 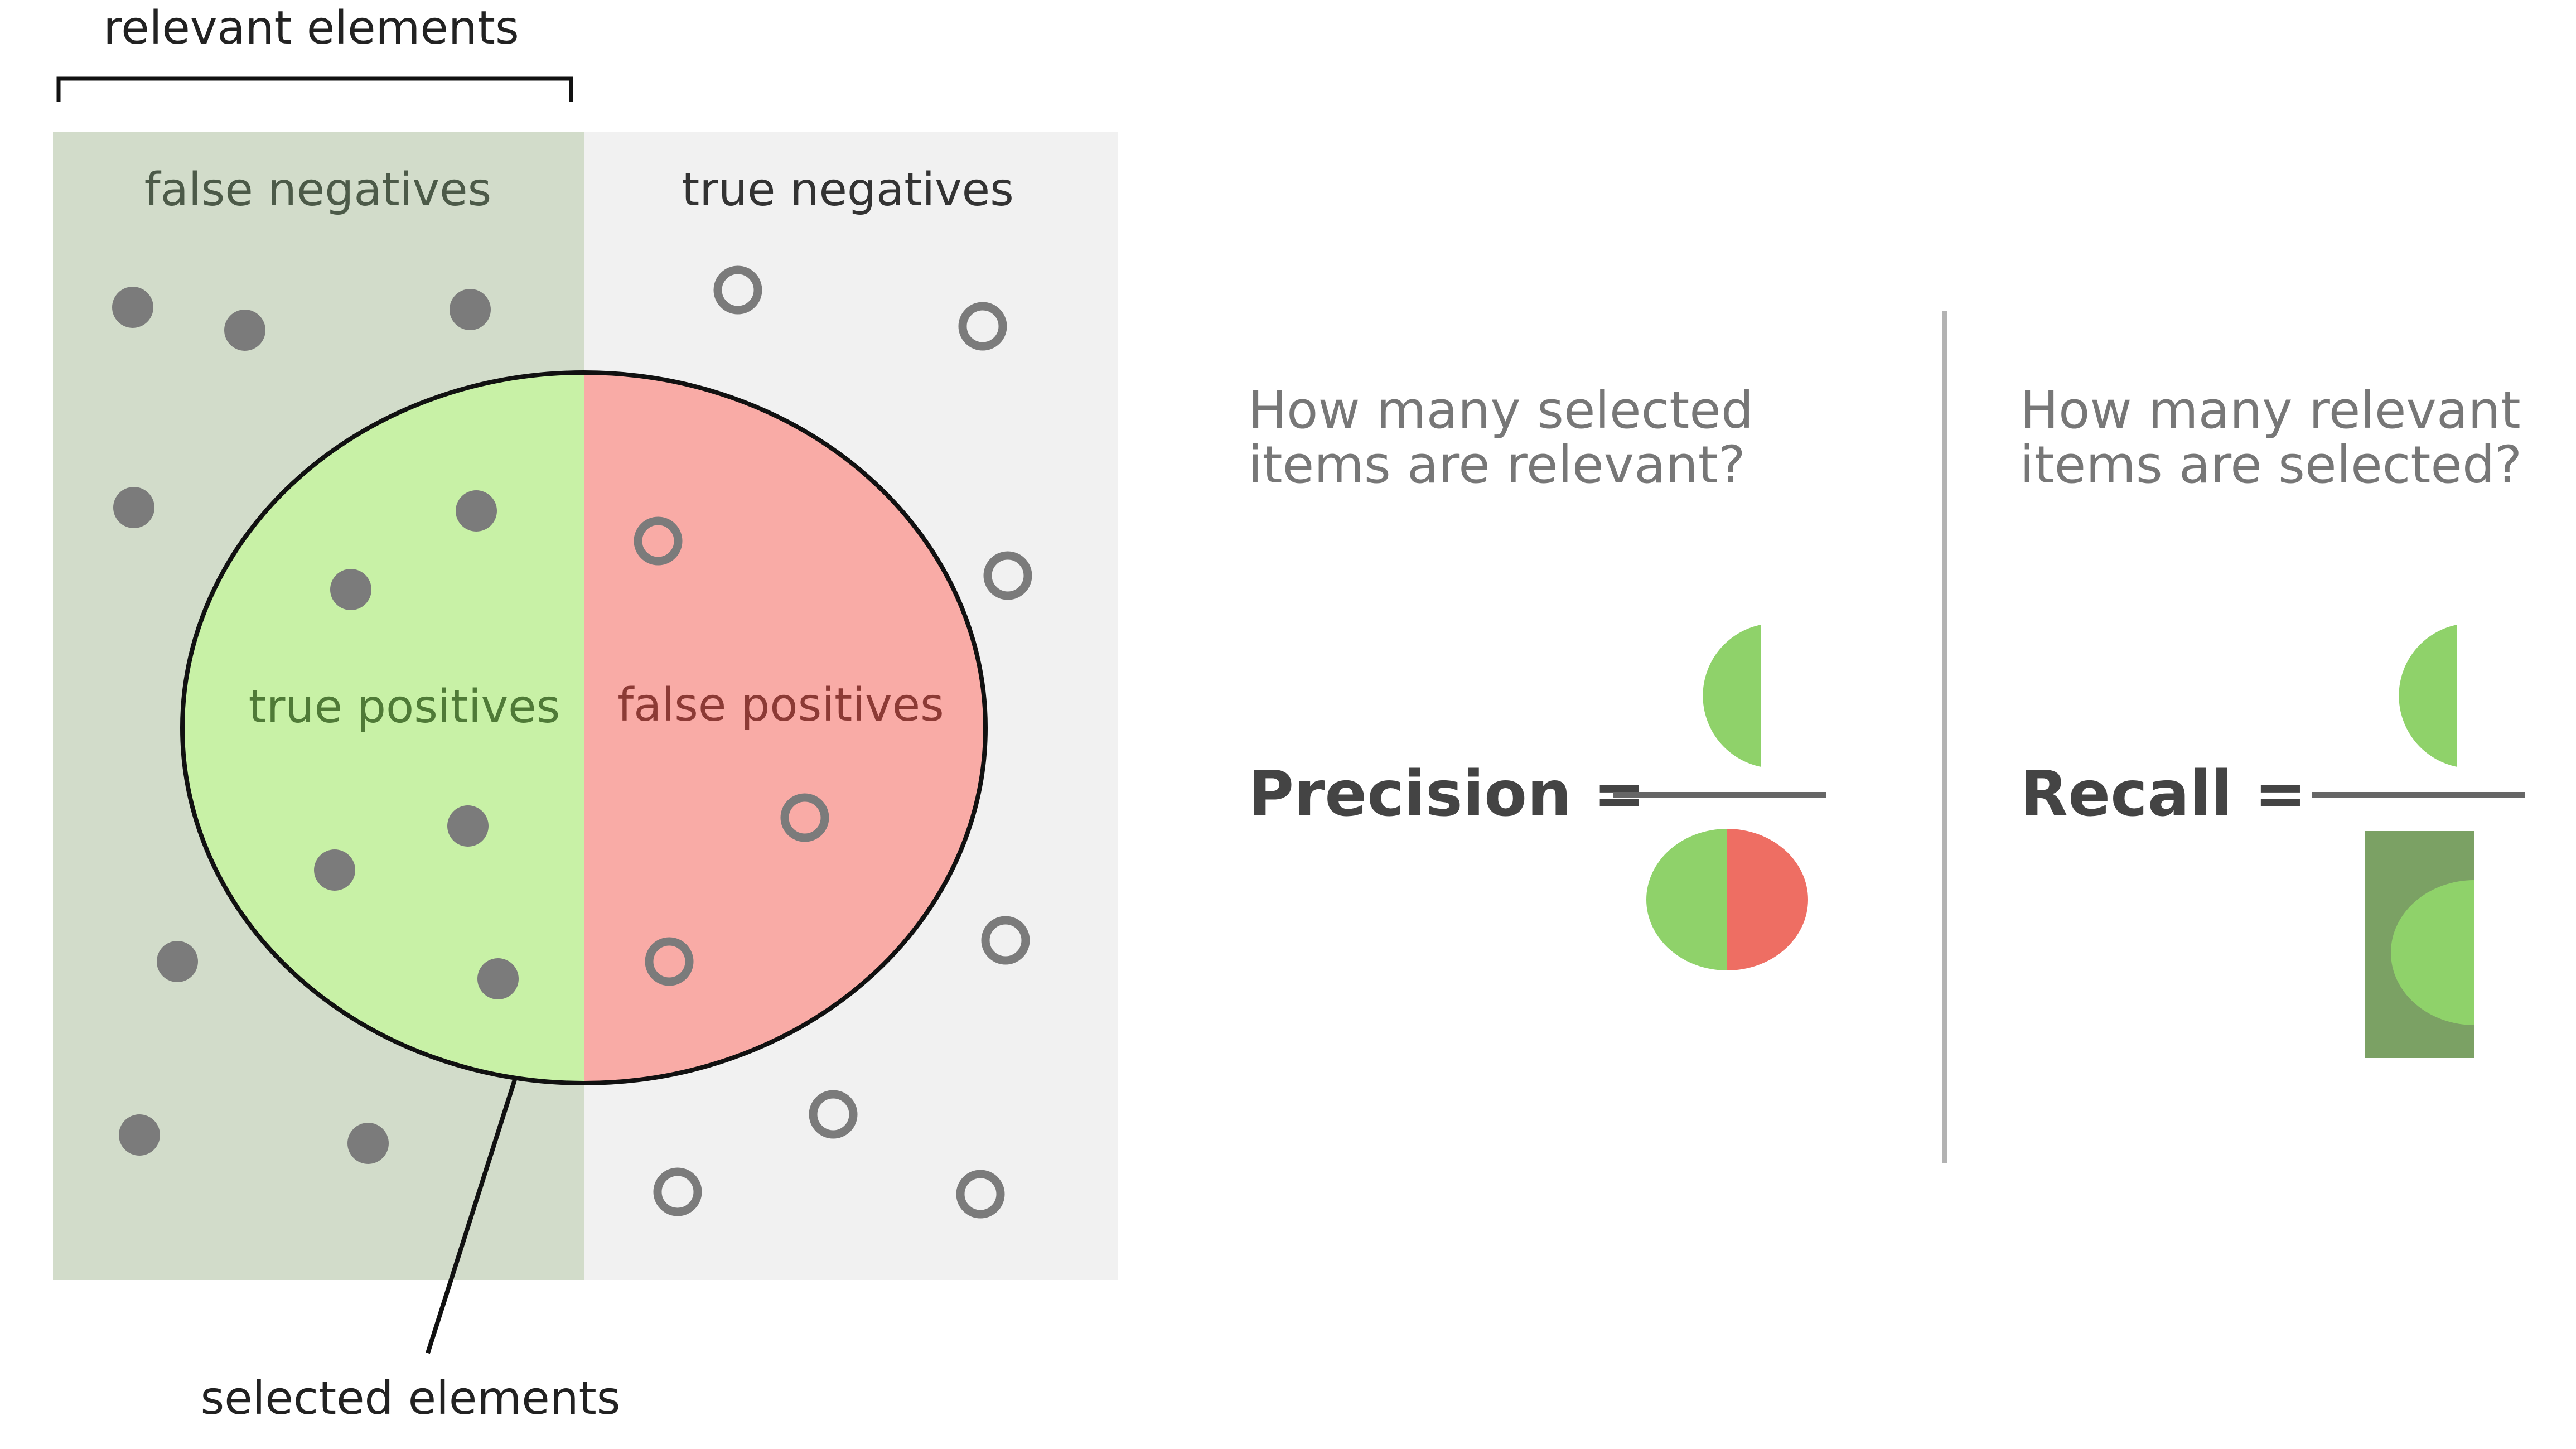 What do you see at coordinates (314, 89) in the screenshot?
I see `relevant-bracket` at bounding box center [314, 89].